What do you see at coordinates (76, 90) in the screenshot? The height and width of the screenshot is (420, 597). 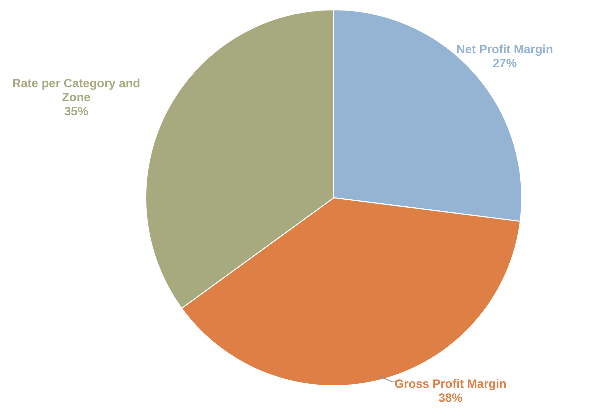 I see `slice-label: Rate per Category and Zone` at bounding box center [76, 90].